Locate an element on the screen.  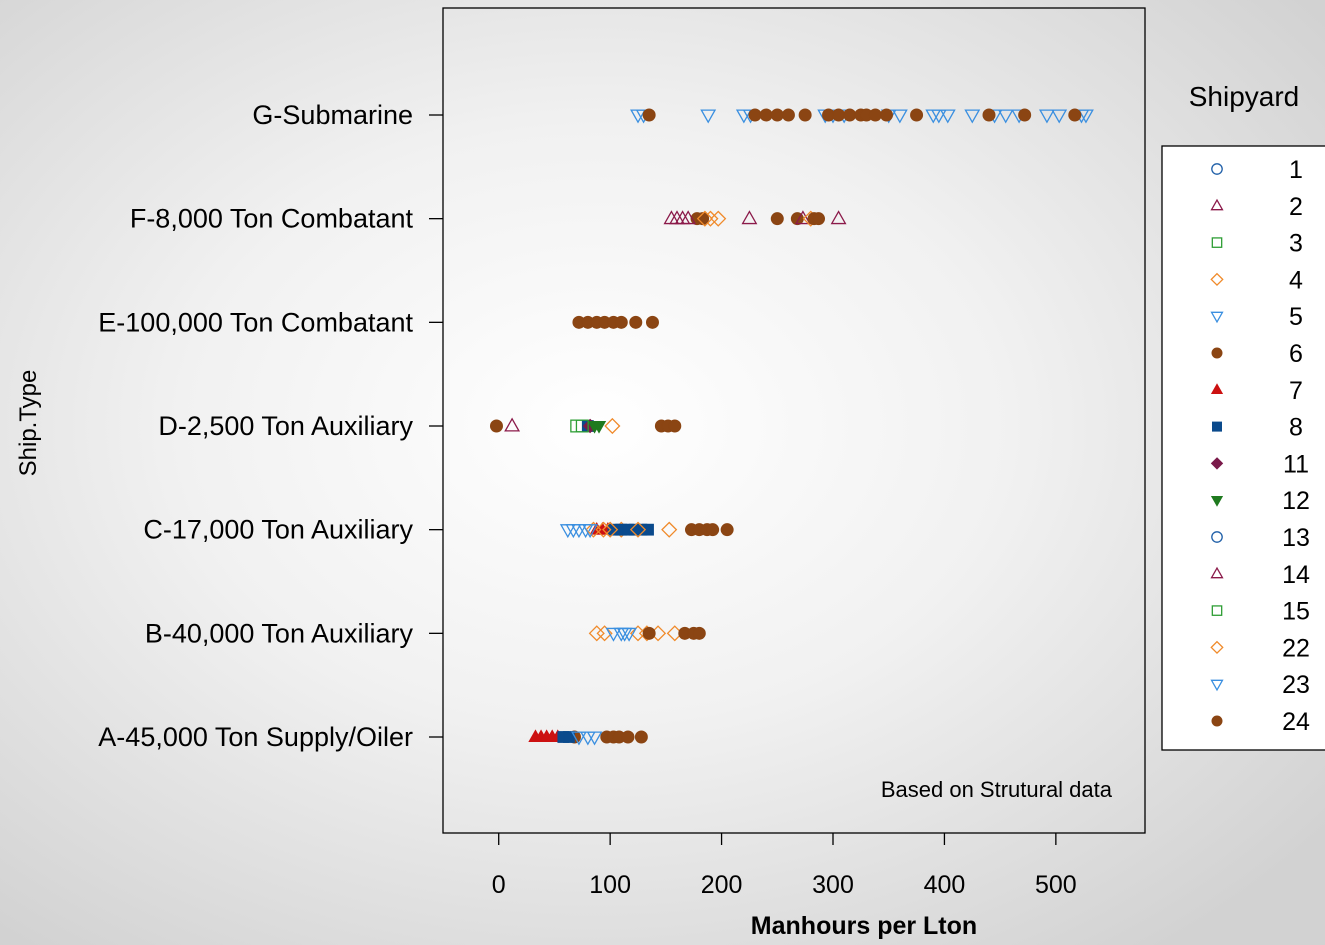
legend-label: 12 is located at coordinates (1296, 501).